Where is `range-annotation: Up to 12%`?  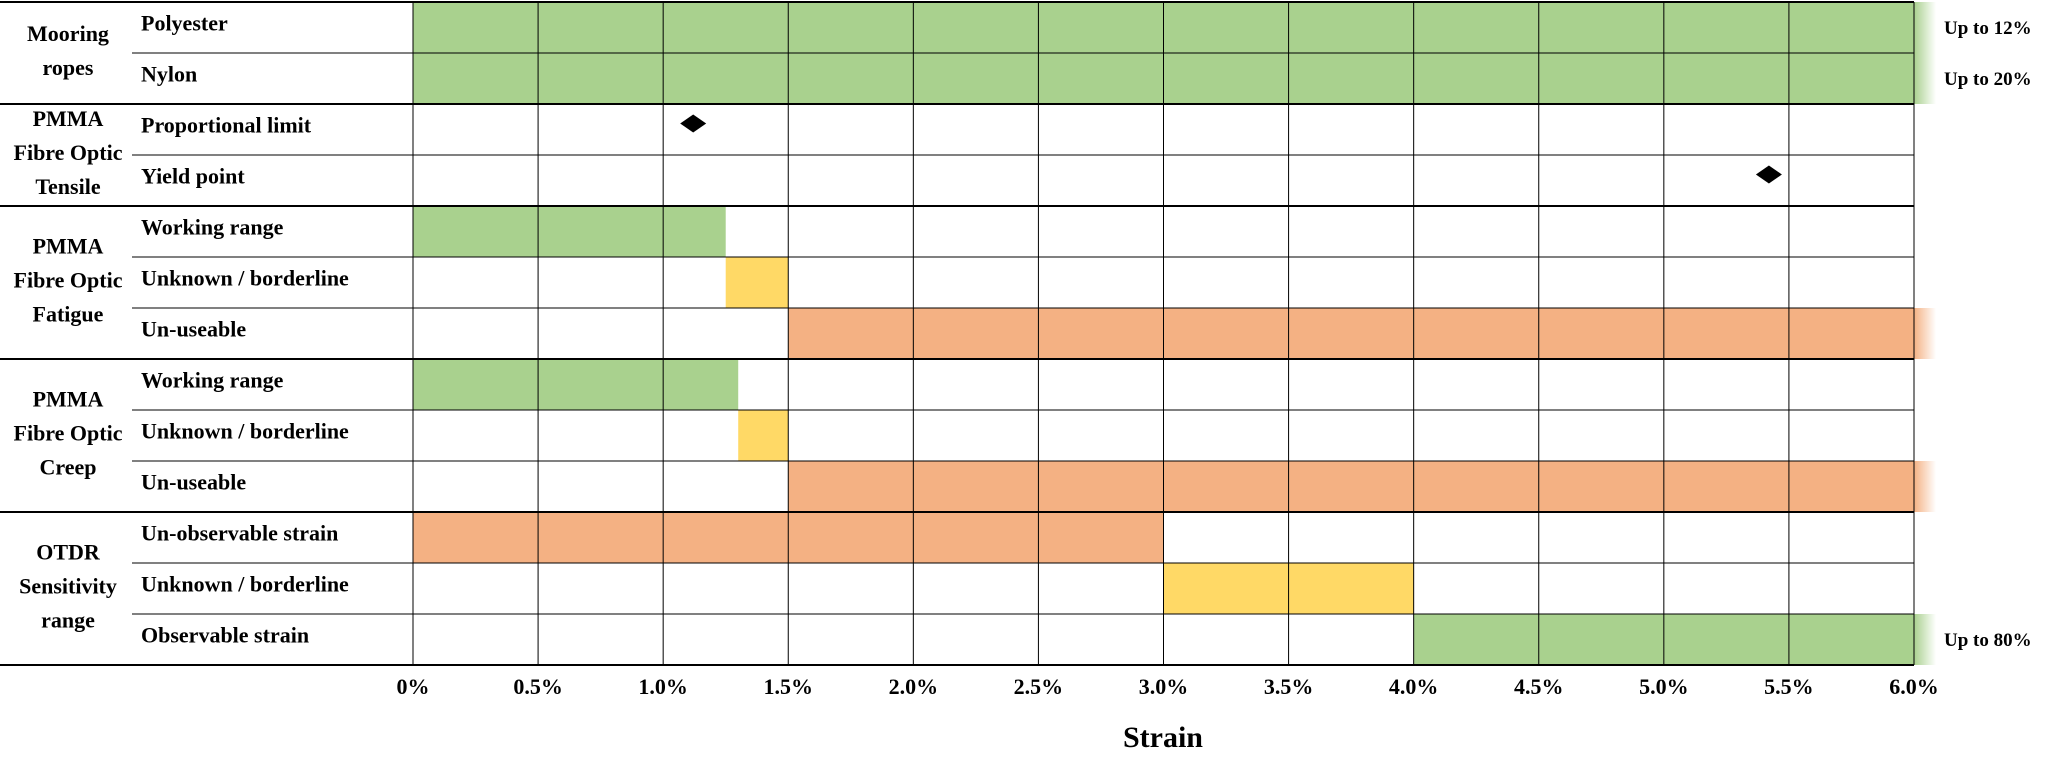 range-annotation: Up to 12% is located at coordinates (1988, 28).